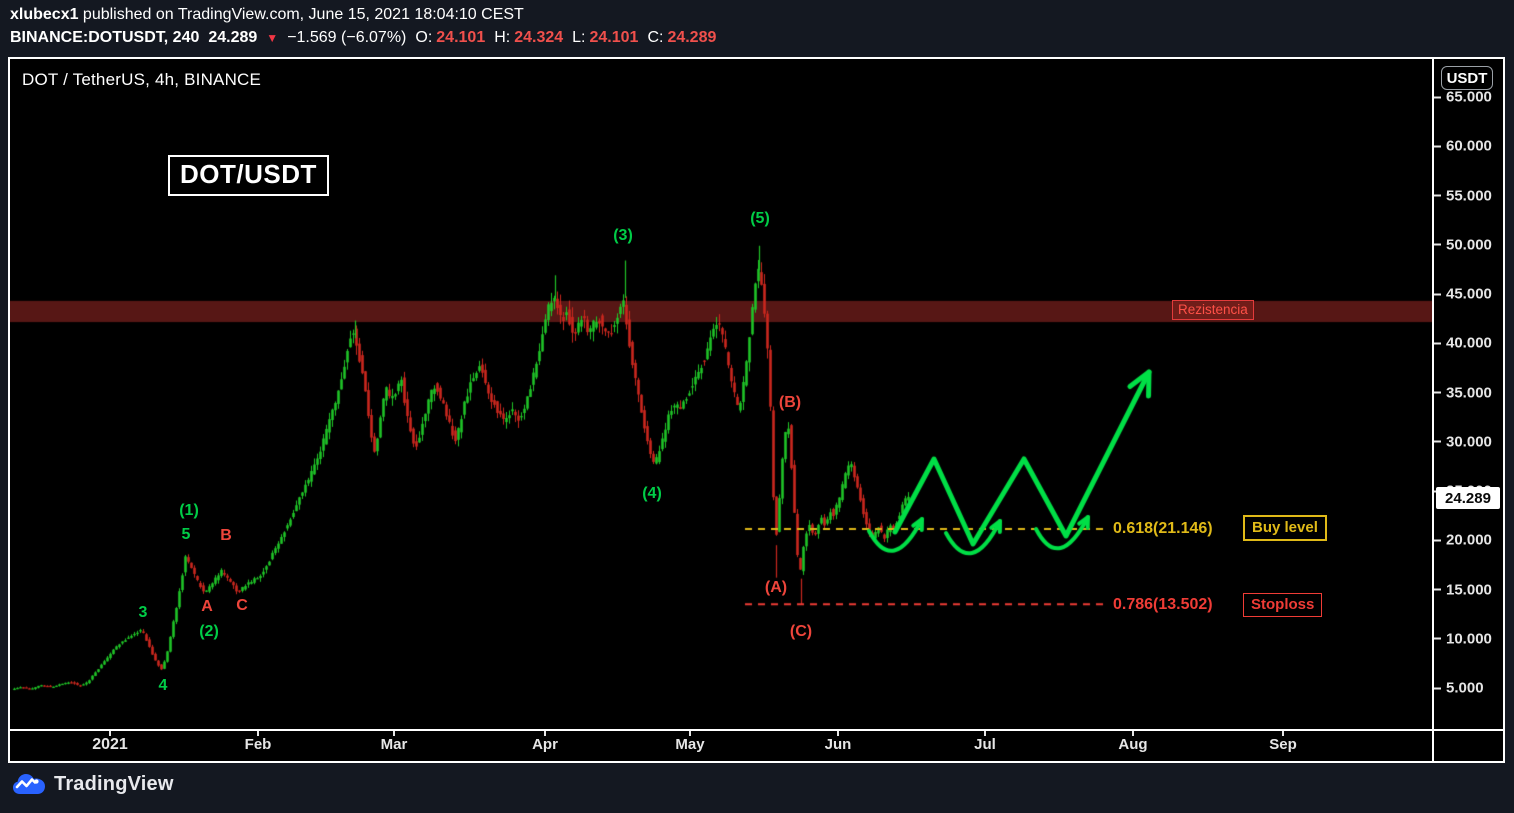 The width and height of the screenshot is (1514, 813). I want to click on time-tick-label: Apr, so click(545, 744).